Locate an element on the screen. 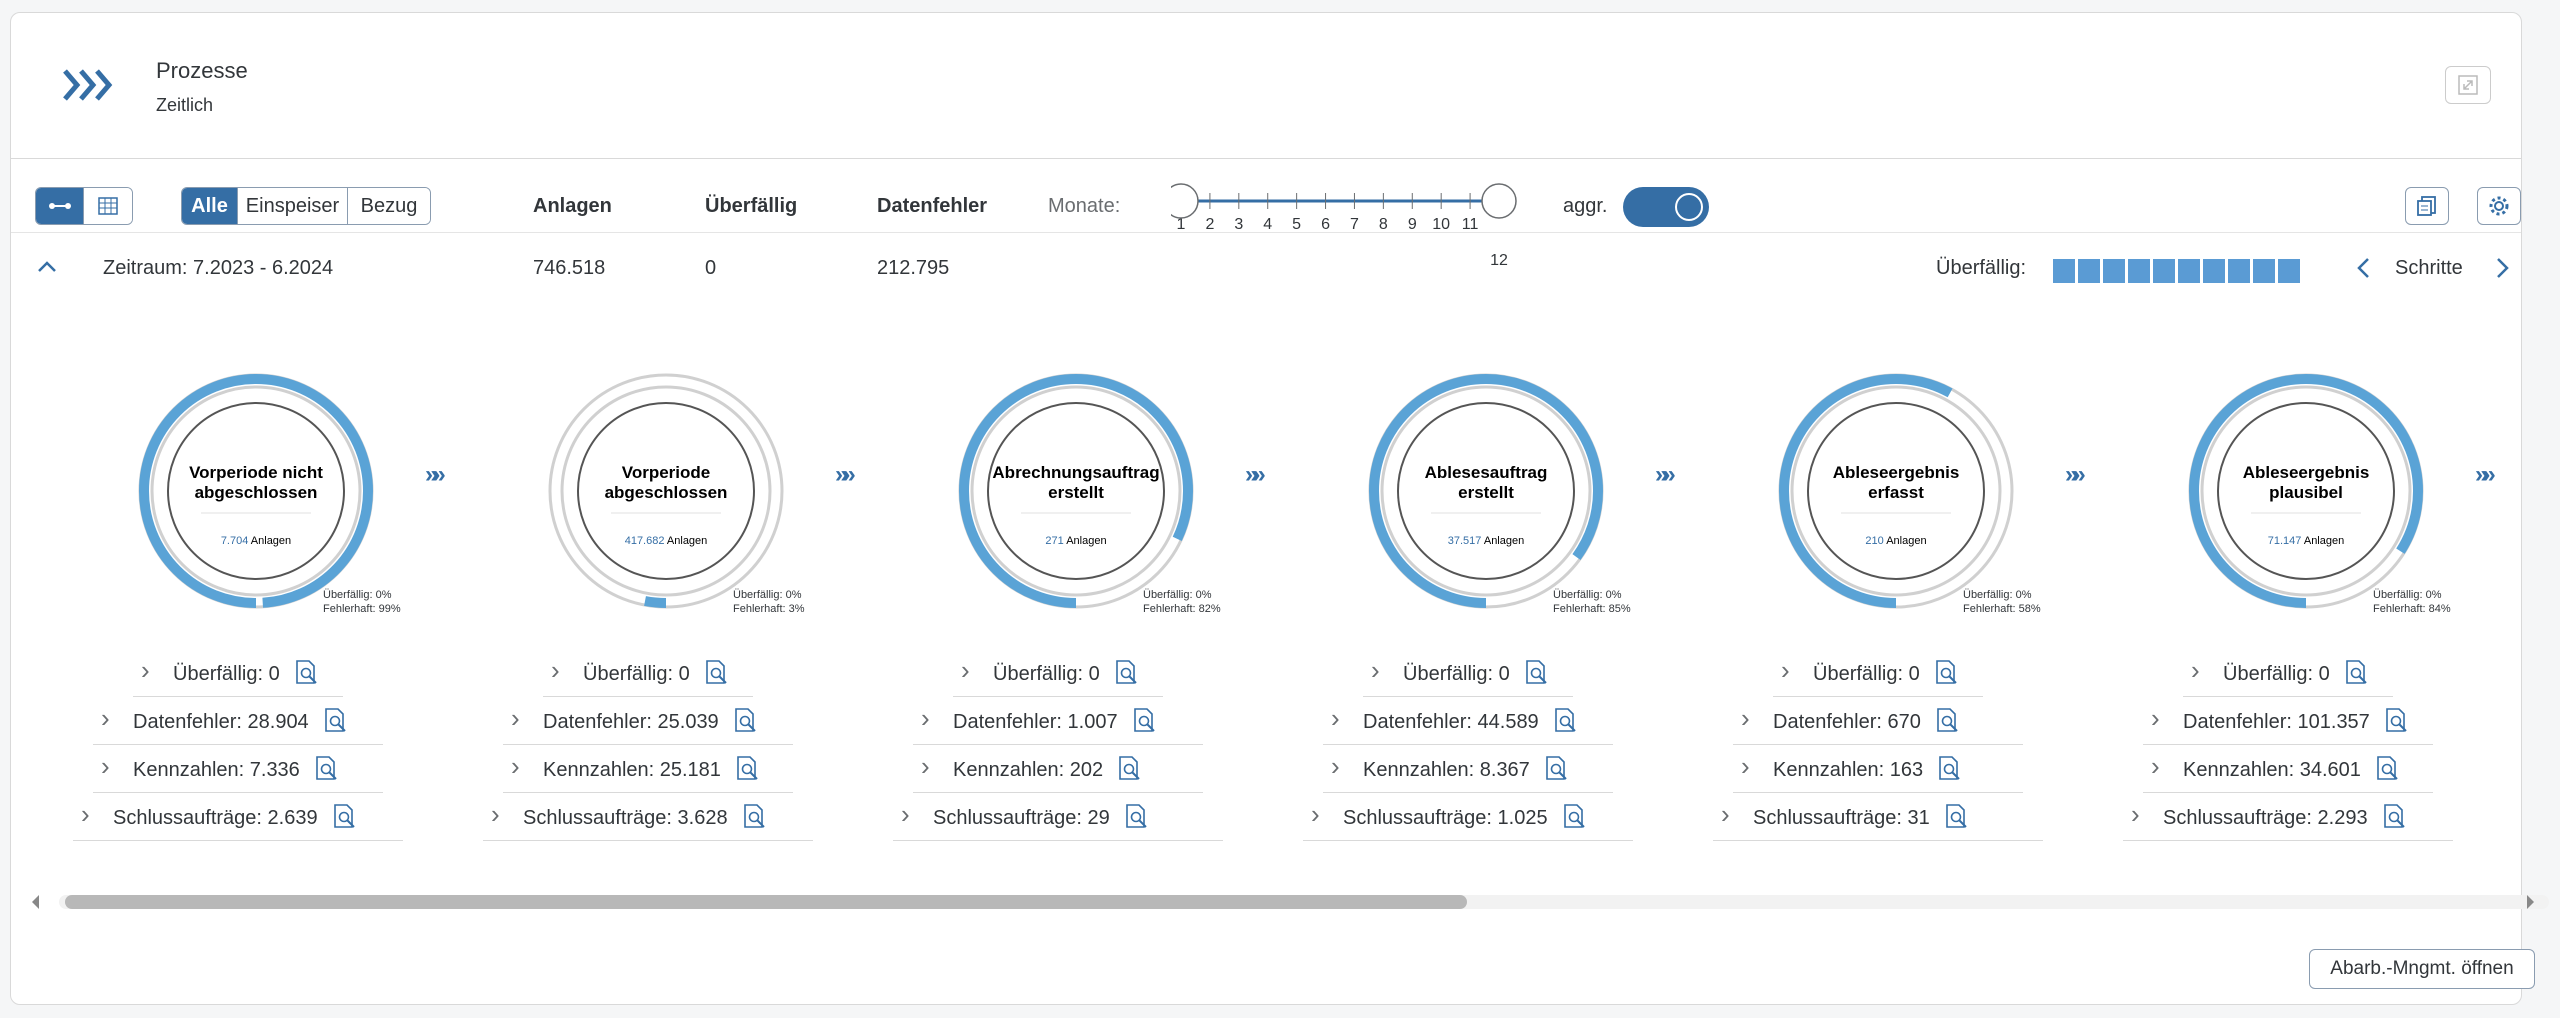 Image resolution: width=2560 pixels, height=1018 pixels. chevron-up-icon is located at coordinates (47, 267).